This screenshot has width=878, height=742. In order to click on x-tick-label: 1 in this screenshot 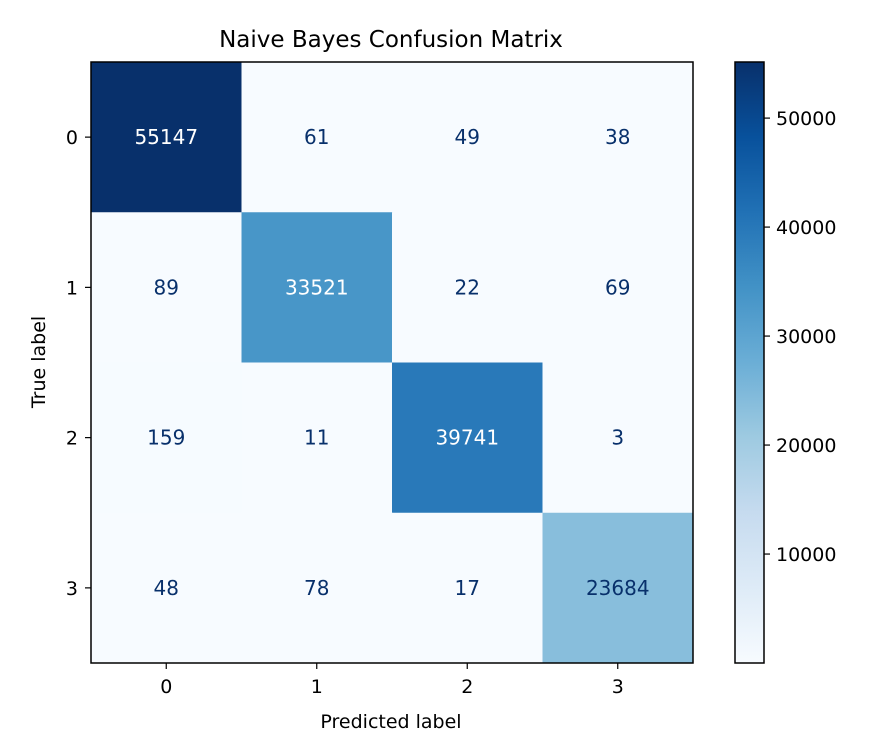, I will do `click(317, 687)`.